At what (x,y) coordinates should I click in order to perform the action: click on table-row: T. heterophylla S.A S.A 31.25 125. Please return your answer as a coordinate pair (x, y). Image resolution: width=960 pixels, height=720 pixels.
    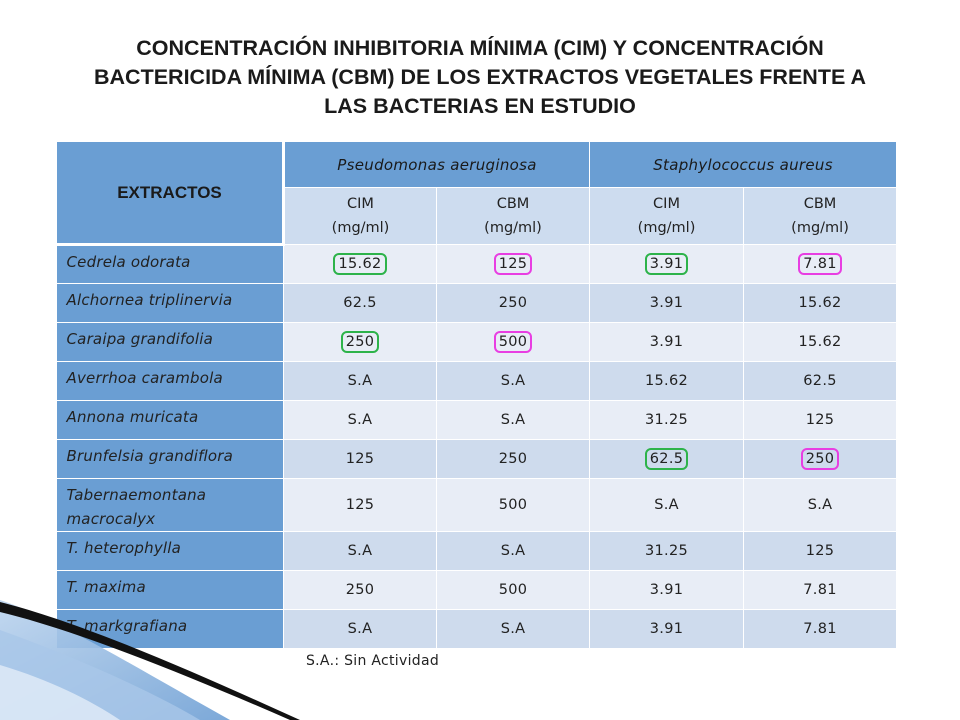
    Looking at the image, I should click on (477, 551).